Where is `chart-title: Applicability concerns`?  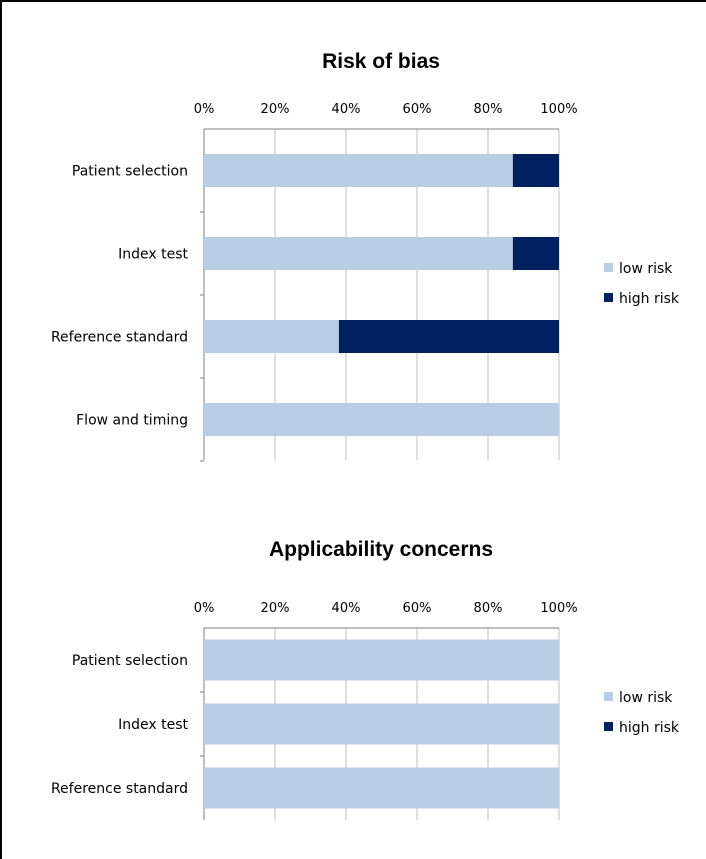
chart-title: Applicability concerns is located at coordinates (381, 549).